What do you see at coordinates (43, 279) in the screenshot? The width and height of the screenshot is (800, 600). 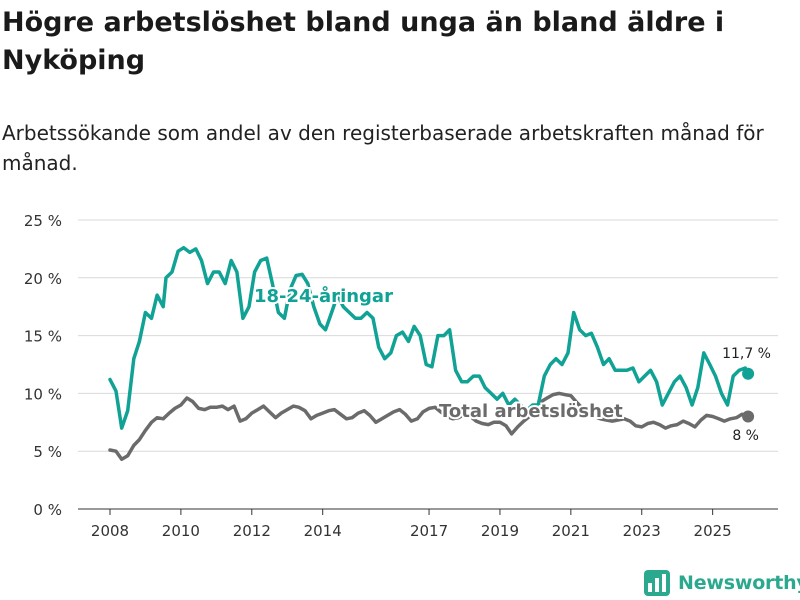 I see `y-tick-label: 20 %` at bounding box center [43, 279].